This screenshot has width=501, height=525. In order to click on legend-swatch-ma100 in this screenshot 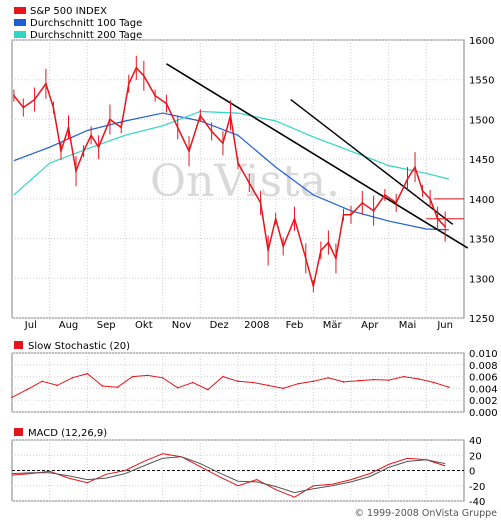, I will do `click(20, 22)`.